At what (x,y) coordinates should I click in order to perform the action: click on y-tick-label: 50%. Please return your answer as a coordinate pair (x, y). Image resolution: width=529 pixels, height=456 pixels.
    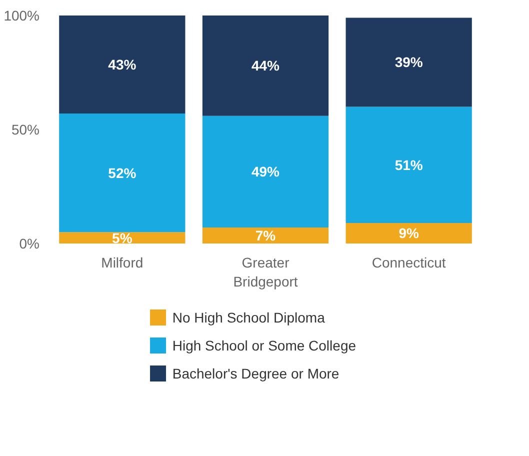
    Looking at the image, I should click on (25, 130).